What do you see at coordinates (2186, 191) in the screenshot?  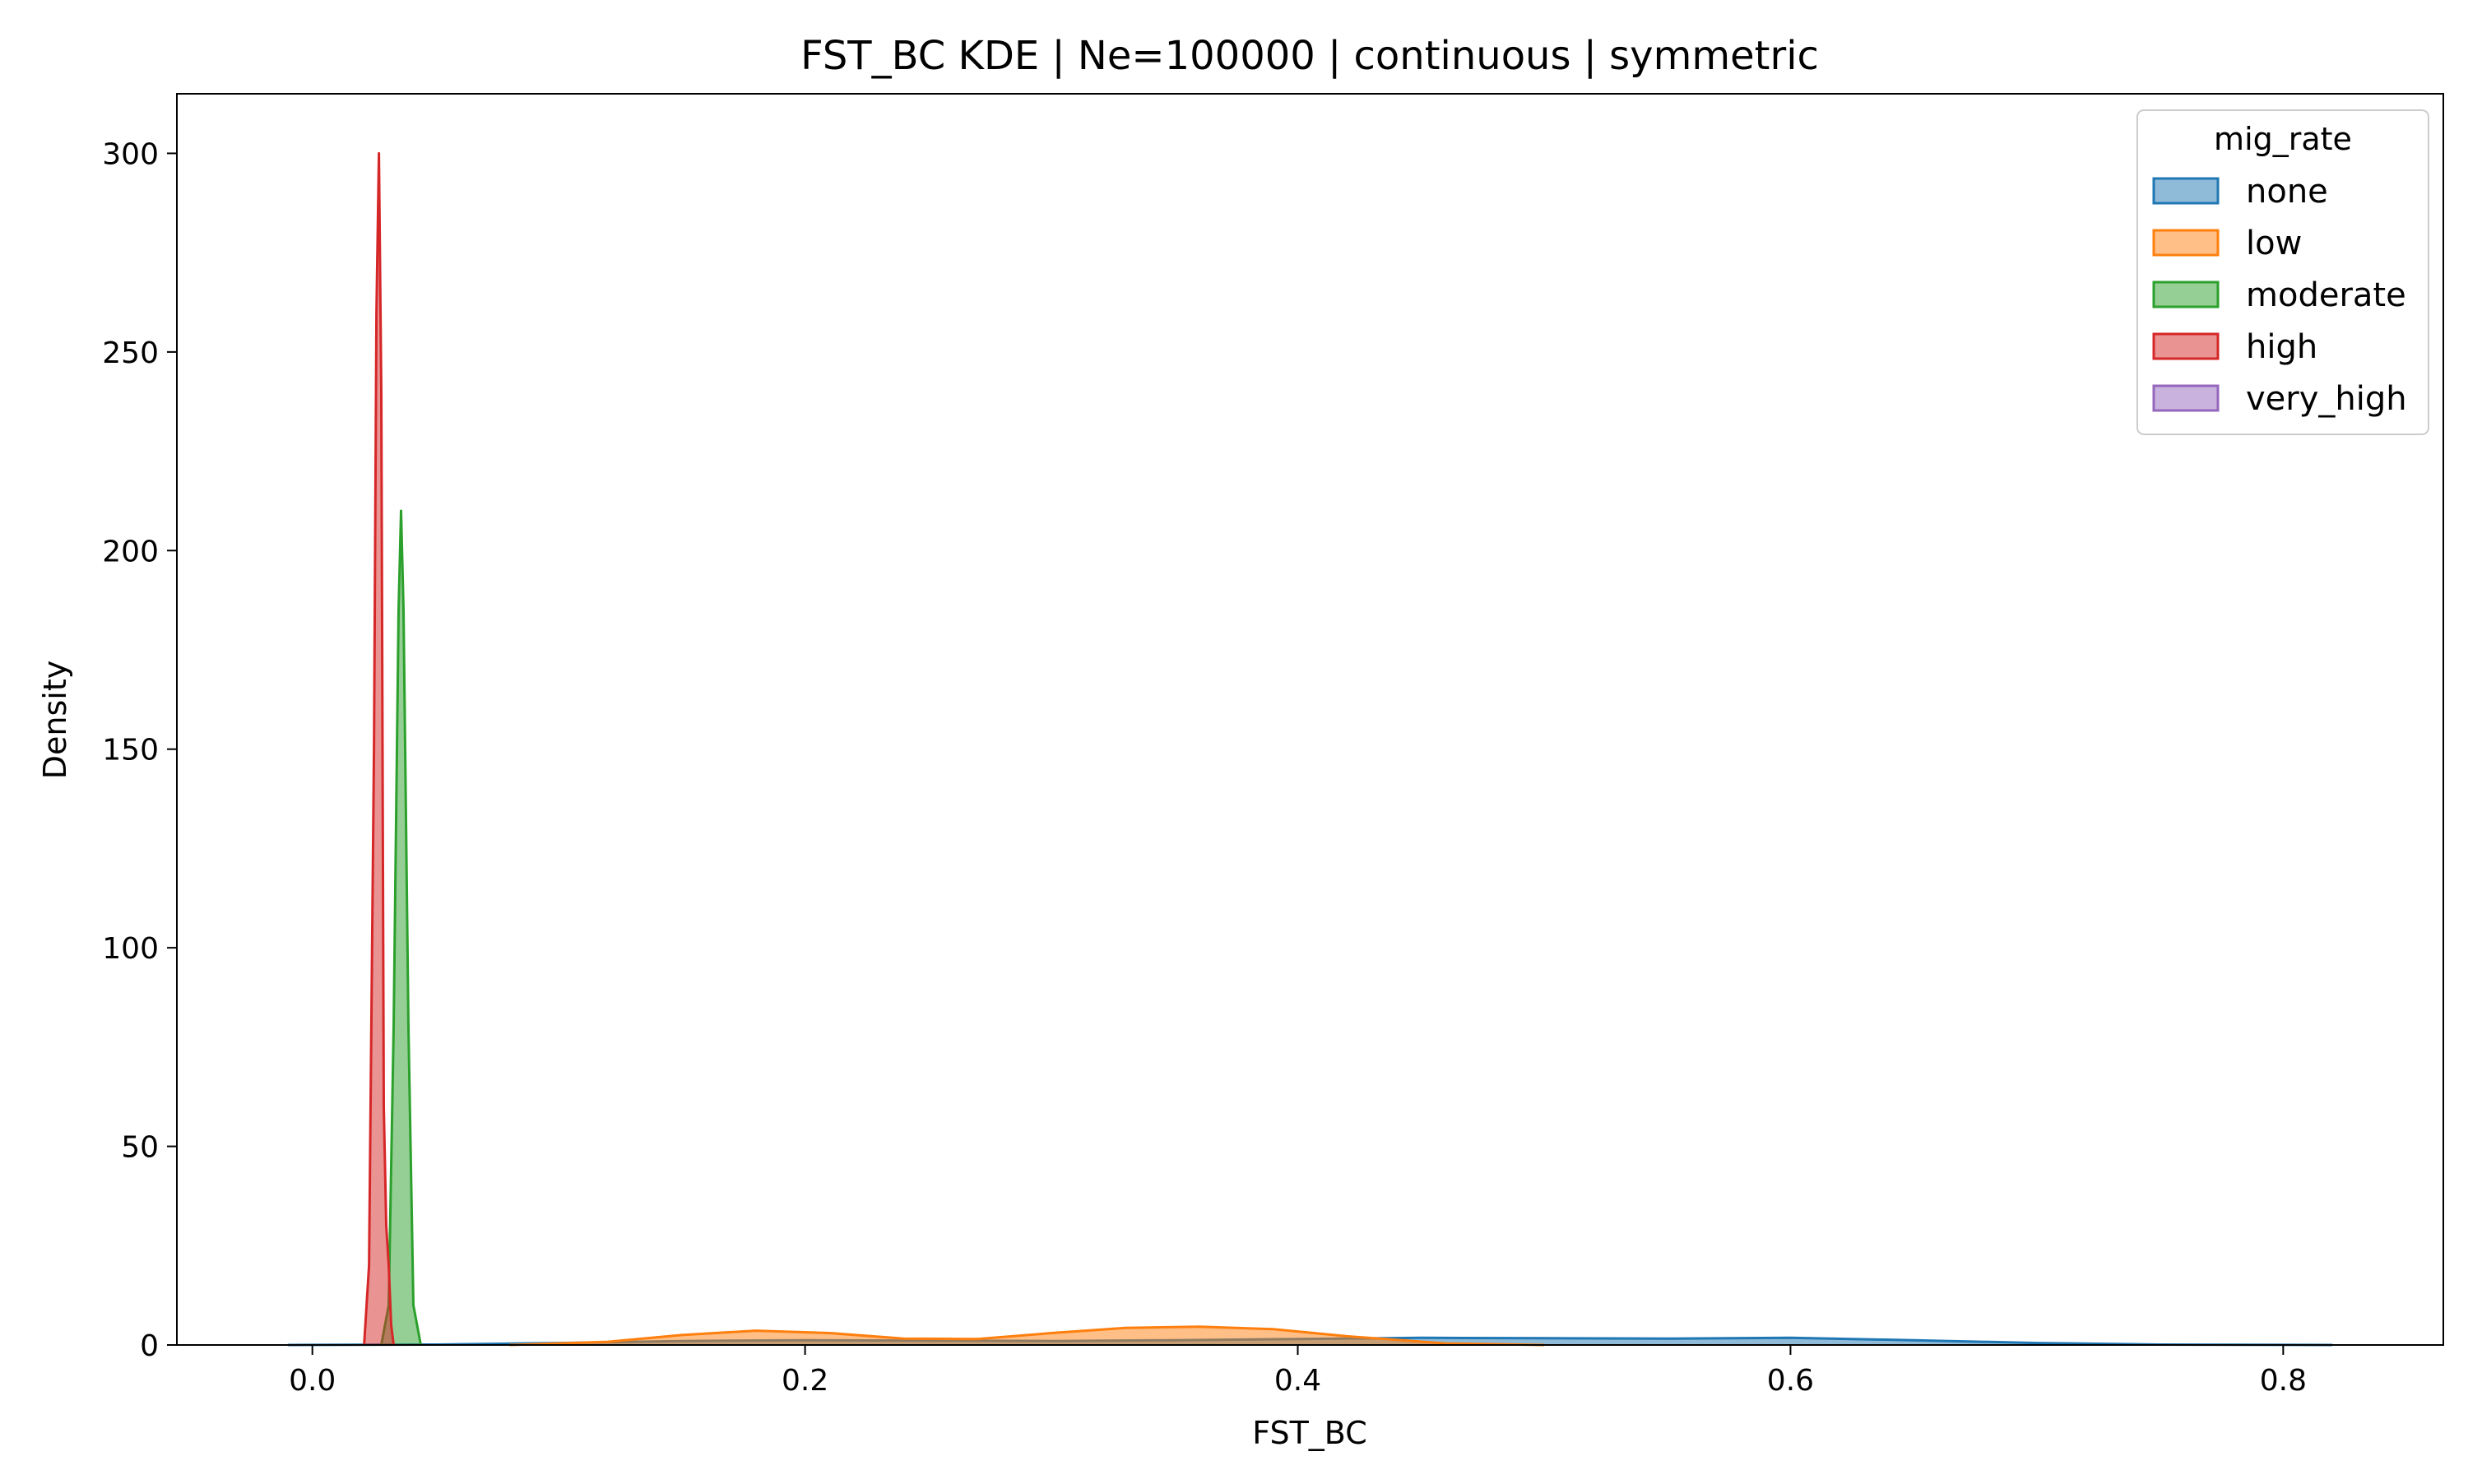 I see `legend-swatch-none` at bounding box center [2186, 191].